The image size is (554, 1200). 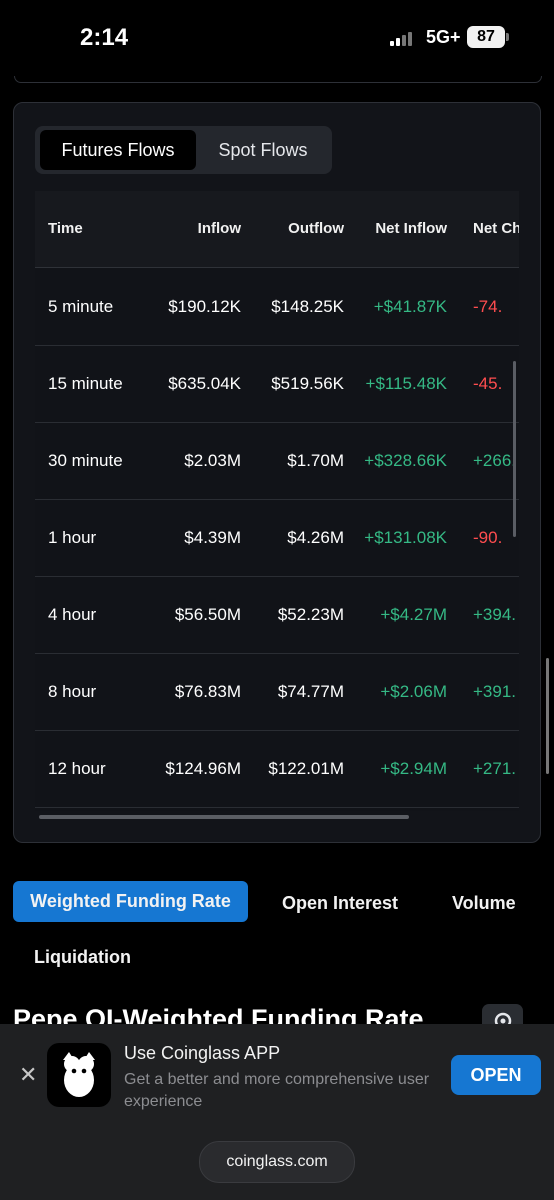 I want to click on table-row: 12 hour $124.96M $122.01M +$2.94M +271., so click(x=277, y=769).